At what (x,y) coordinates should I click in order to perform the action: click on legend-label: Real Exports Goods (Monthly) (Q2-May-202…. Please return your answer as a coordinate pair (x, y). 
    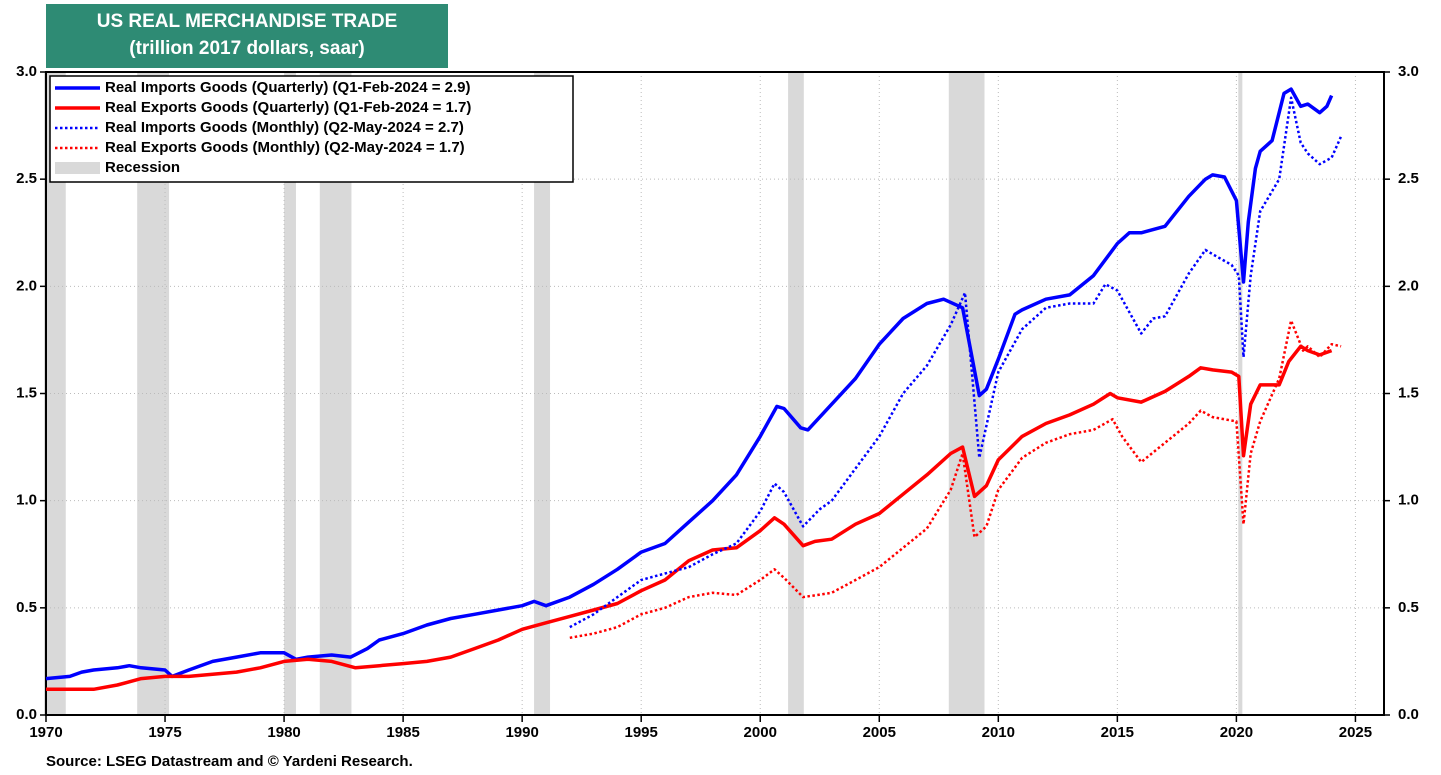
    Looking at the image, I should click on (285, 147).